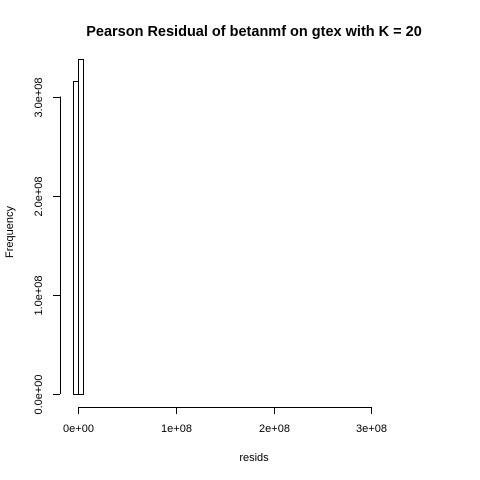  What do you see at coordinates (10, 232) in the screenshot?
I see `y-axis-label: Frequency` at bounding box center [10, 232].